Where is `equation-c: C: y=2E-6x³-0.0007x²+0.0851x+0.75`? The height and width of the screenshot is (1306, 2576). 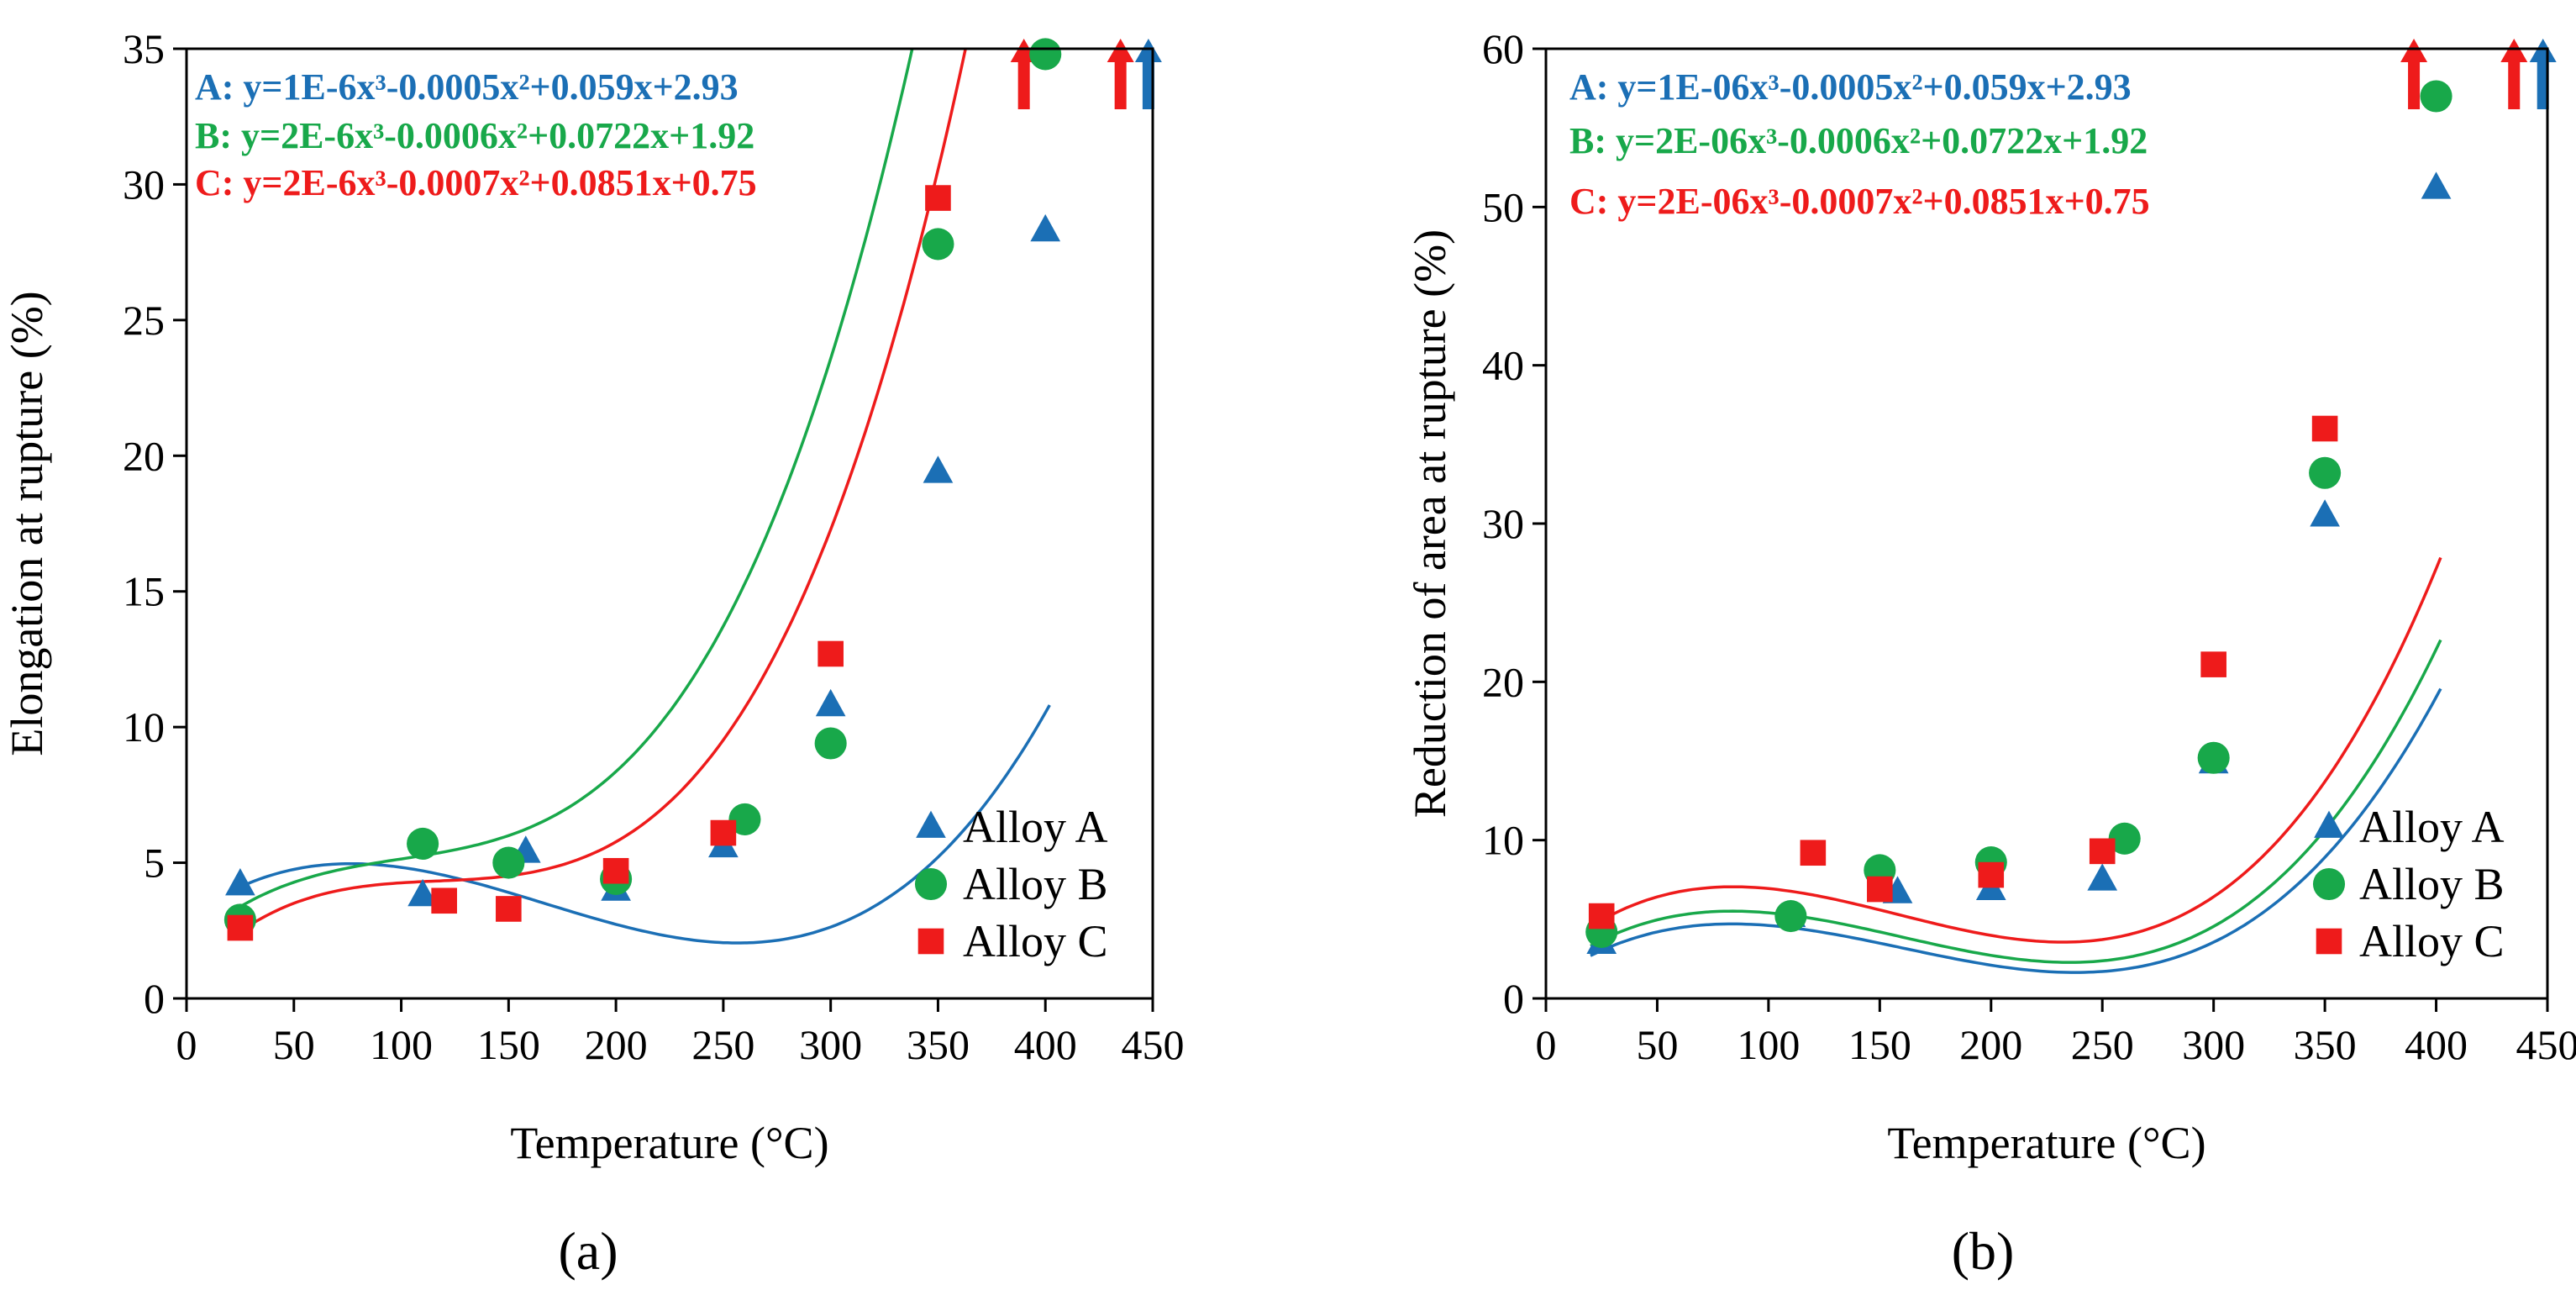 equation-c: C: y=2E-6x³-0.0007x²+0.0851x+0.75 is located at coordinates (476, 182).